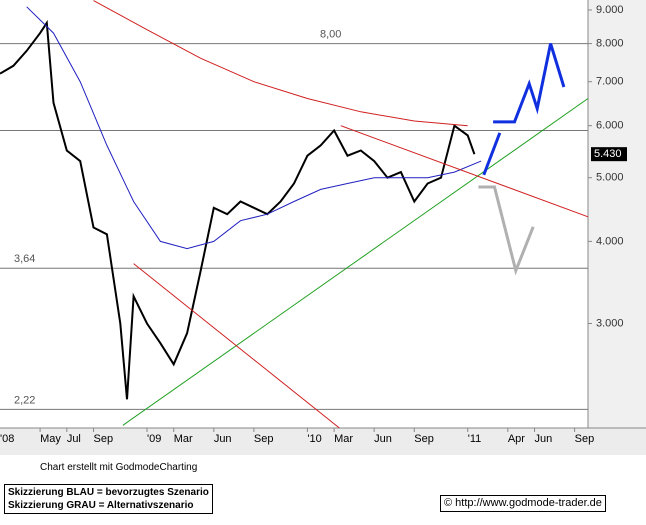 The image size is (646, 525). What do you see at coordinates (610, 126) in the screenshot?
I see `y-tick-label: 6.000` at bounding box center [610, 126].